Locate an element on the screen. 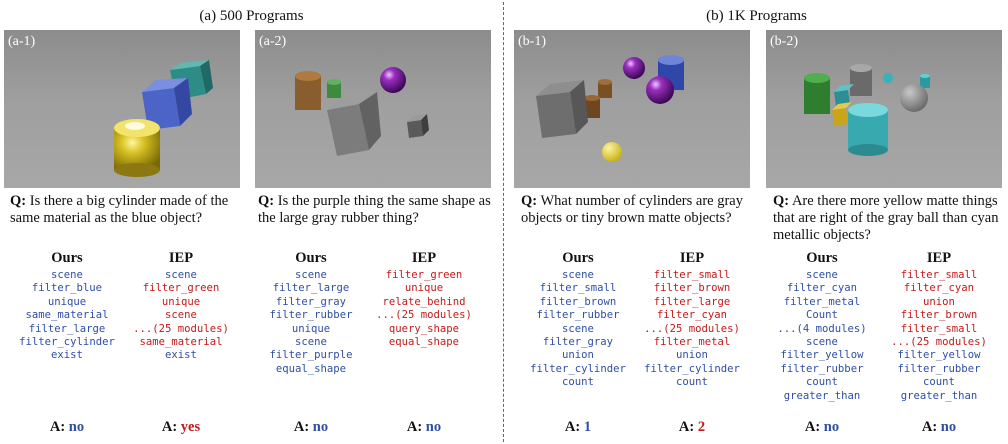  scene-image-a2: (a-2) is located at coordinates (373, 109).